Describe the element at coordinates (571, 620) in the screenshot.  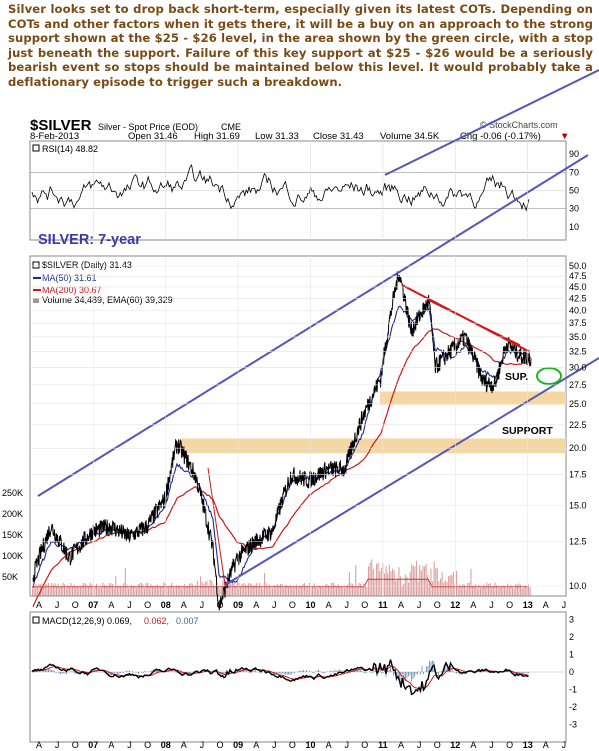
I see `macd-axis-label: 3` at that location.